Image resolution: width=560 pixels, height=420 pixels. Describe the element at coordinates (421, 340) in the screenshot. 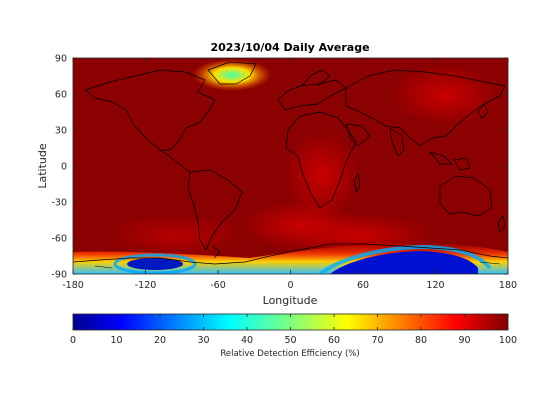

I see `colorbar-tick-label: 80` at that location.